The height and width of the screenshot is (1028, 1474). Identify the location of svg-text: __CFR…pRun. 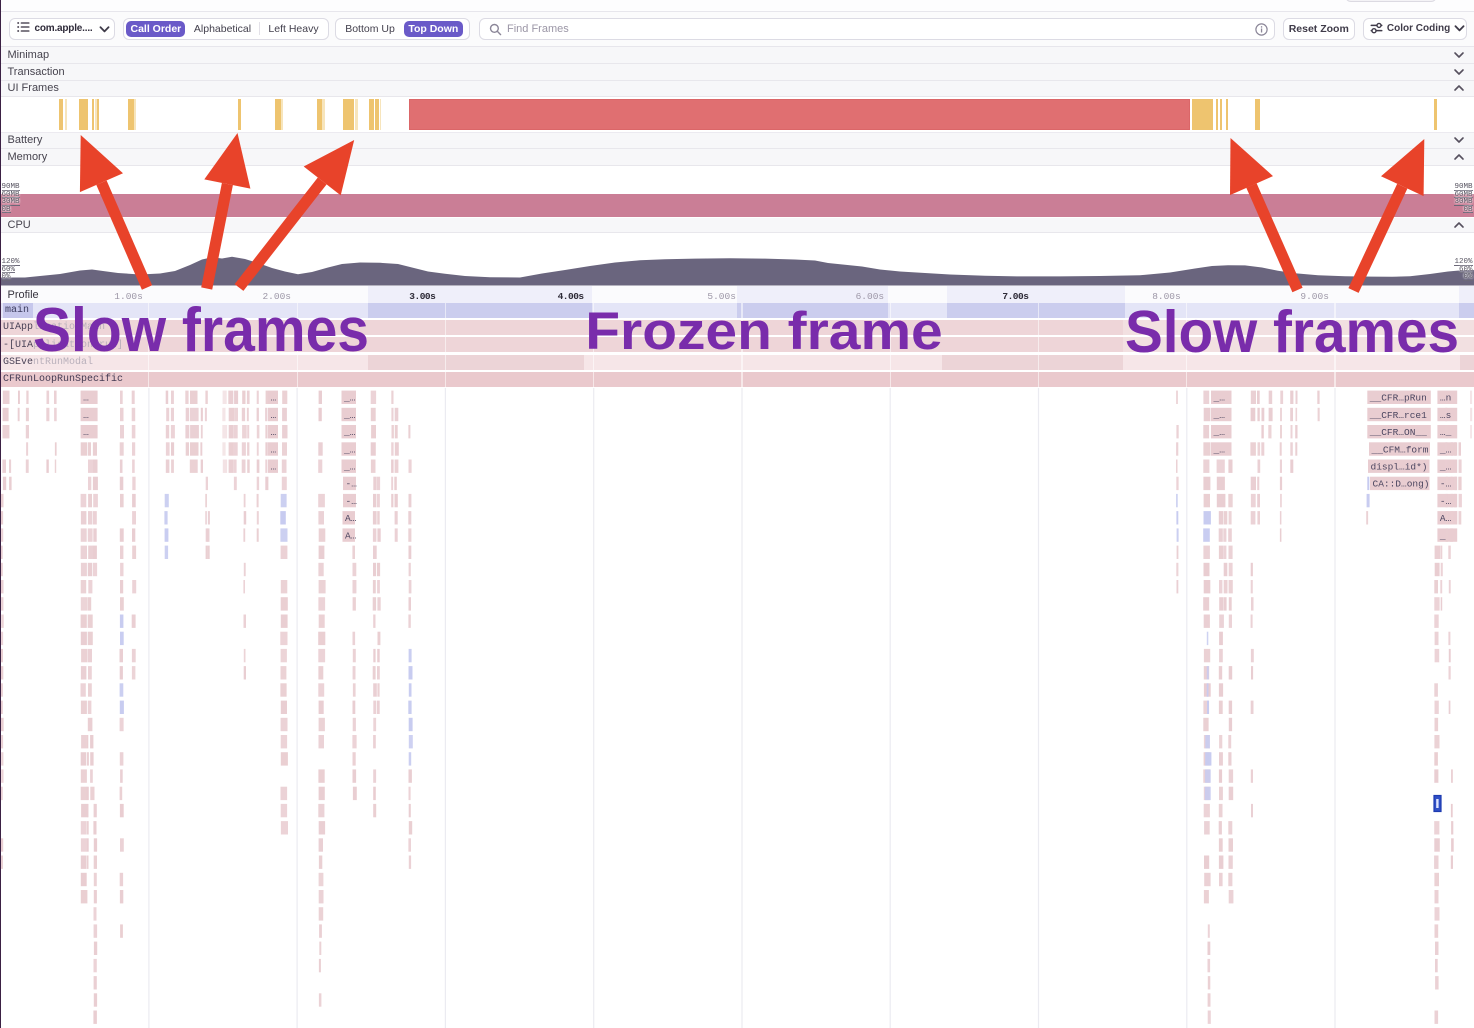
(1398, 398).